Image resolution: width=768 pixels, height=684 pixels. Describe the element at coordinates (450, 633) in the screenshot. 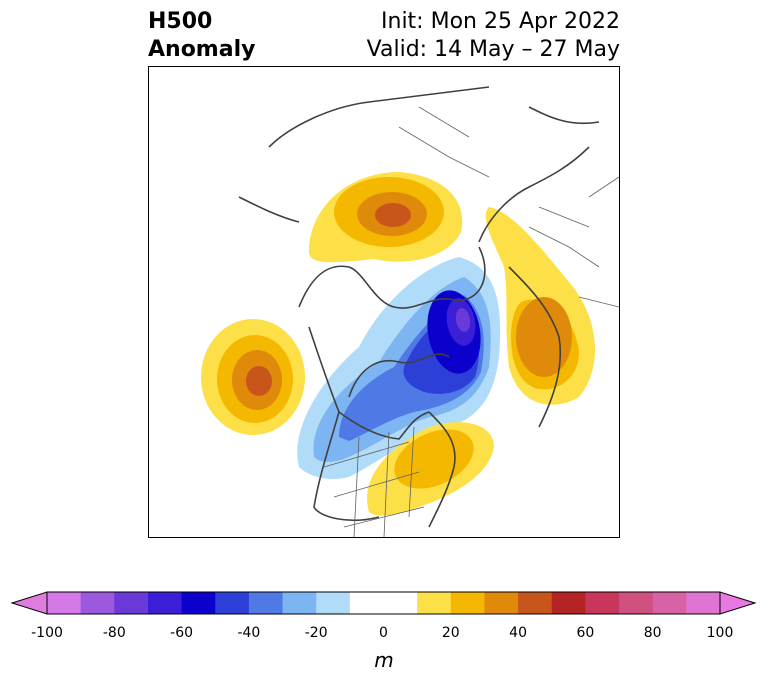

I see `colorbar-tick-label: 20` at that location.